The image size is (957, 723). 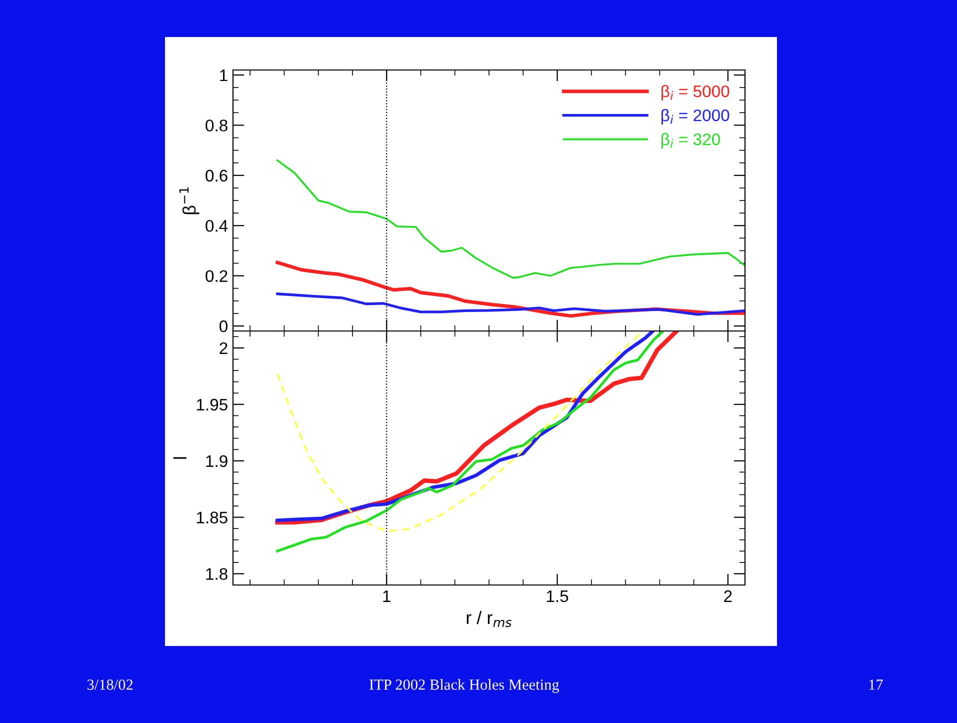 What do you see at coordinates (212, 518) in the screenshot?
I see `y-tick-label: 1.85` at bounding box center [212, 518].